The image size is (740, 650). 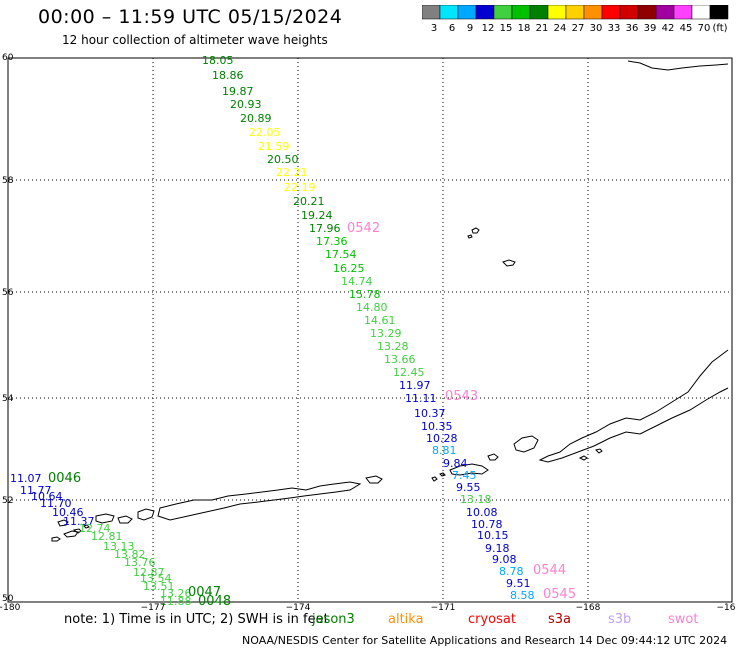 I want to click on wave-height-label: 14.61, so click(x=380, y=320).